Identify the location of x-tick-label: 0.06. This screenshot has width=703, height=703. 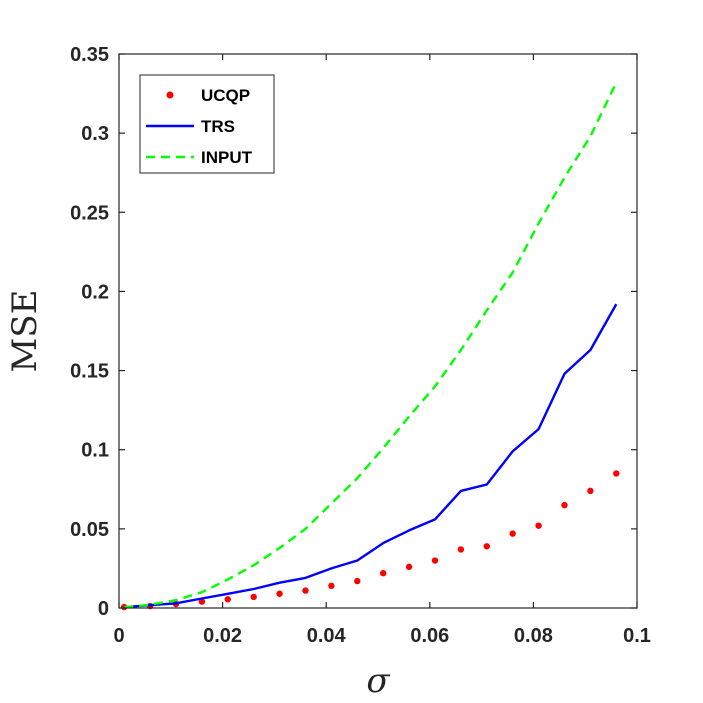
(429, 636).